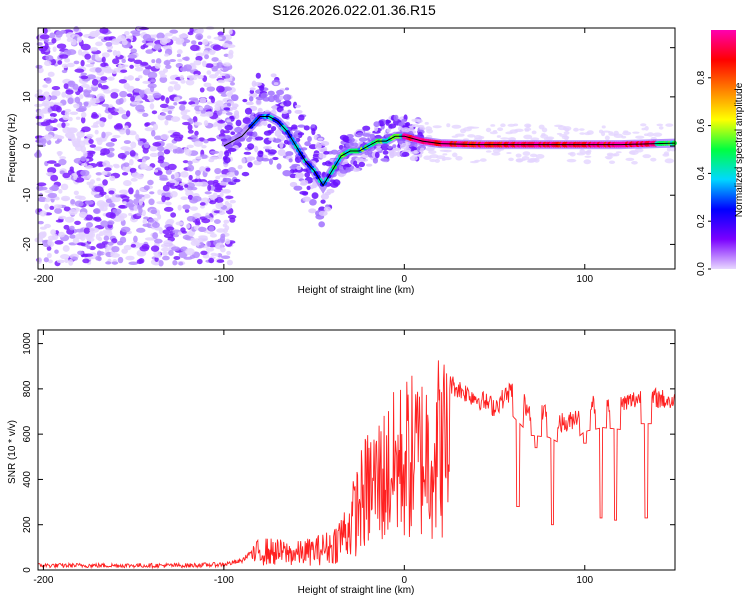  I want to click on snr-y-tick-label: 200, so click(27, 524).